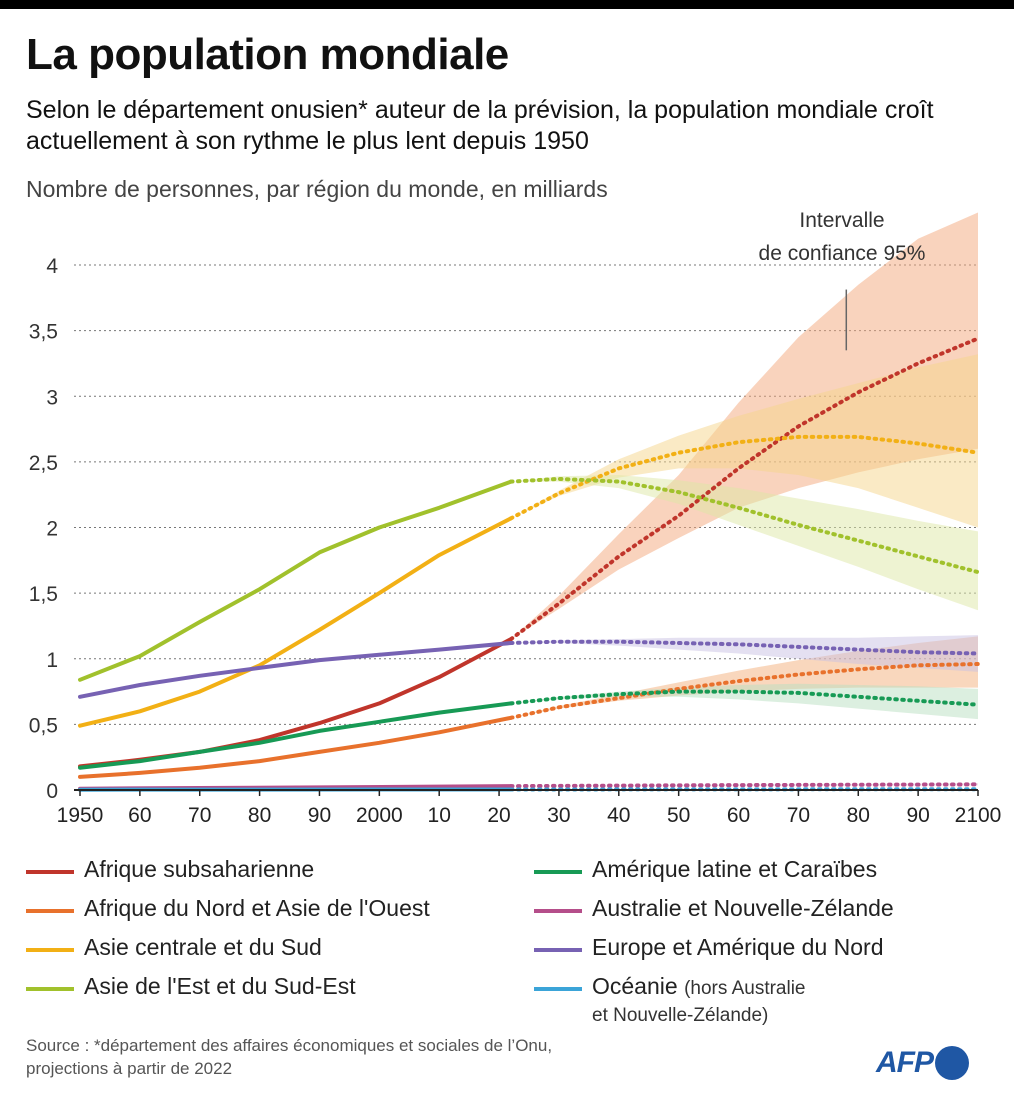 The width and height of the screenshot is (1014, 1098). What do you see at coordinates (220, 986) in the screenshot?
I see `legend-label: Asie de l'Est et du Sud-Est` at bounding box center [220, 986].